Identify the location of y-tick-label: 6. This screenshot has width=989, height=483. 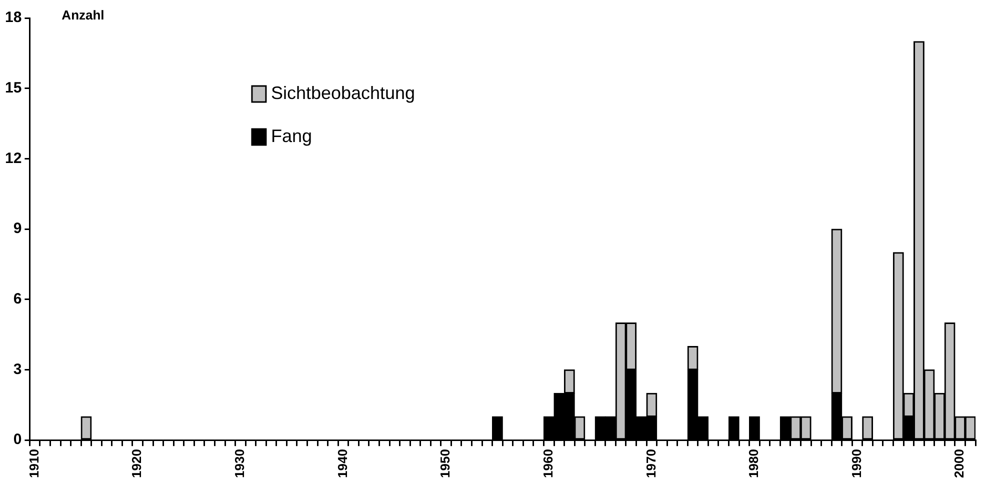
(17, 299).